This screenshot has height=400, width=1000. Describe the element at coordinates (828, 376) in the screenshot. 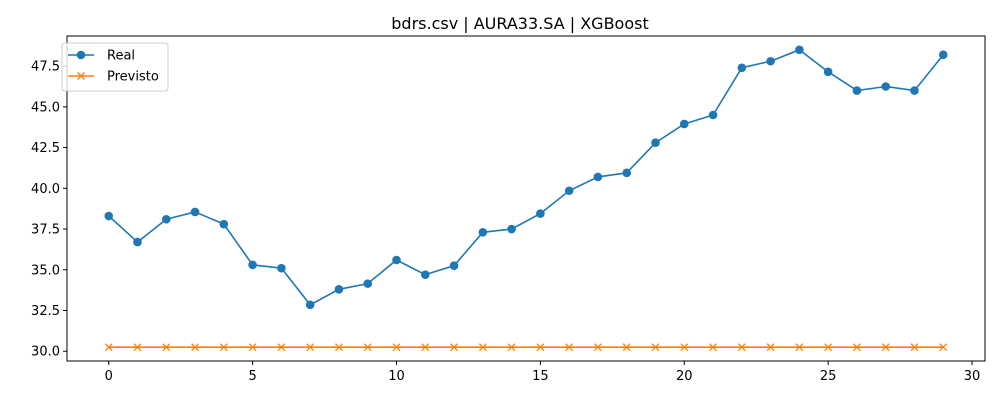

I see `x-tick-label: 25` at that location.